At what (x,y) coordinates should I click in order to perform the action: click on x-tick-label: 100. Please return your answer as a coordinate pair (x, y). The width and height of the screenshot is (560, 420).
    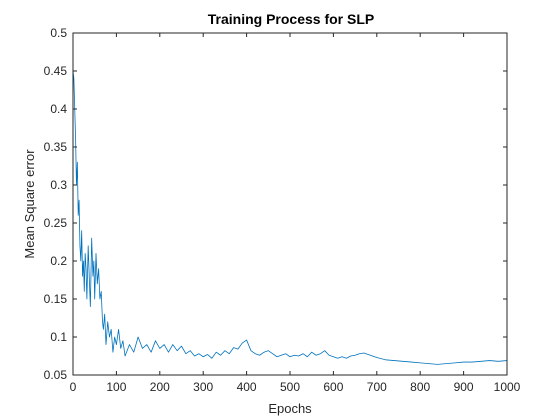
    Looking at the image, I should click on (116, 387).